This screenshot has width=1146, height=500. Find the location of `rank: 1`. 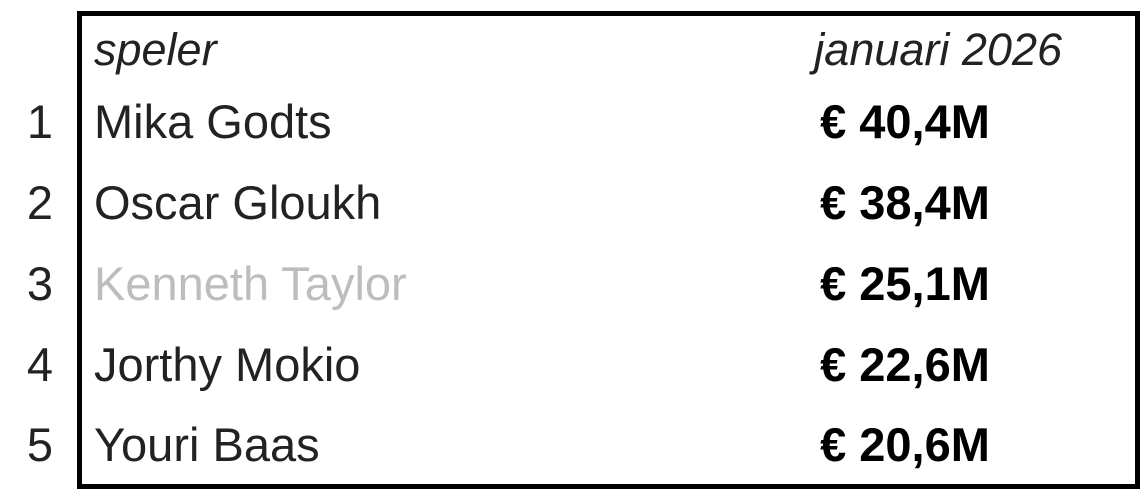

rank: 1 is located at coordinates (40, 121).